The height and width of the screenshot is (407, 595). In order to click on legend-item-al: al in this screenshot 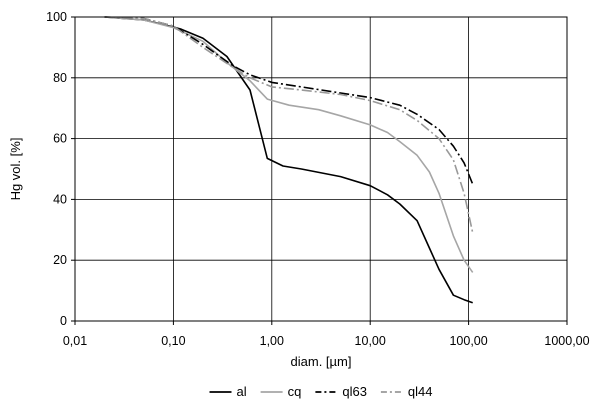, I will do `click(228, 391)`.